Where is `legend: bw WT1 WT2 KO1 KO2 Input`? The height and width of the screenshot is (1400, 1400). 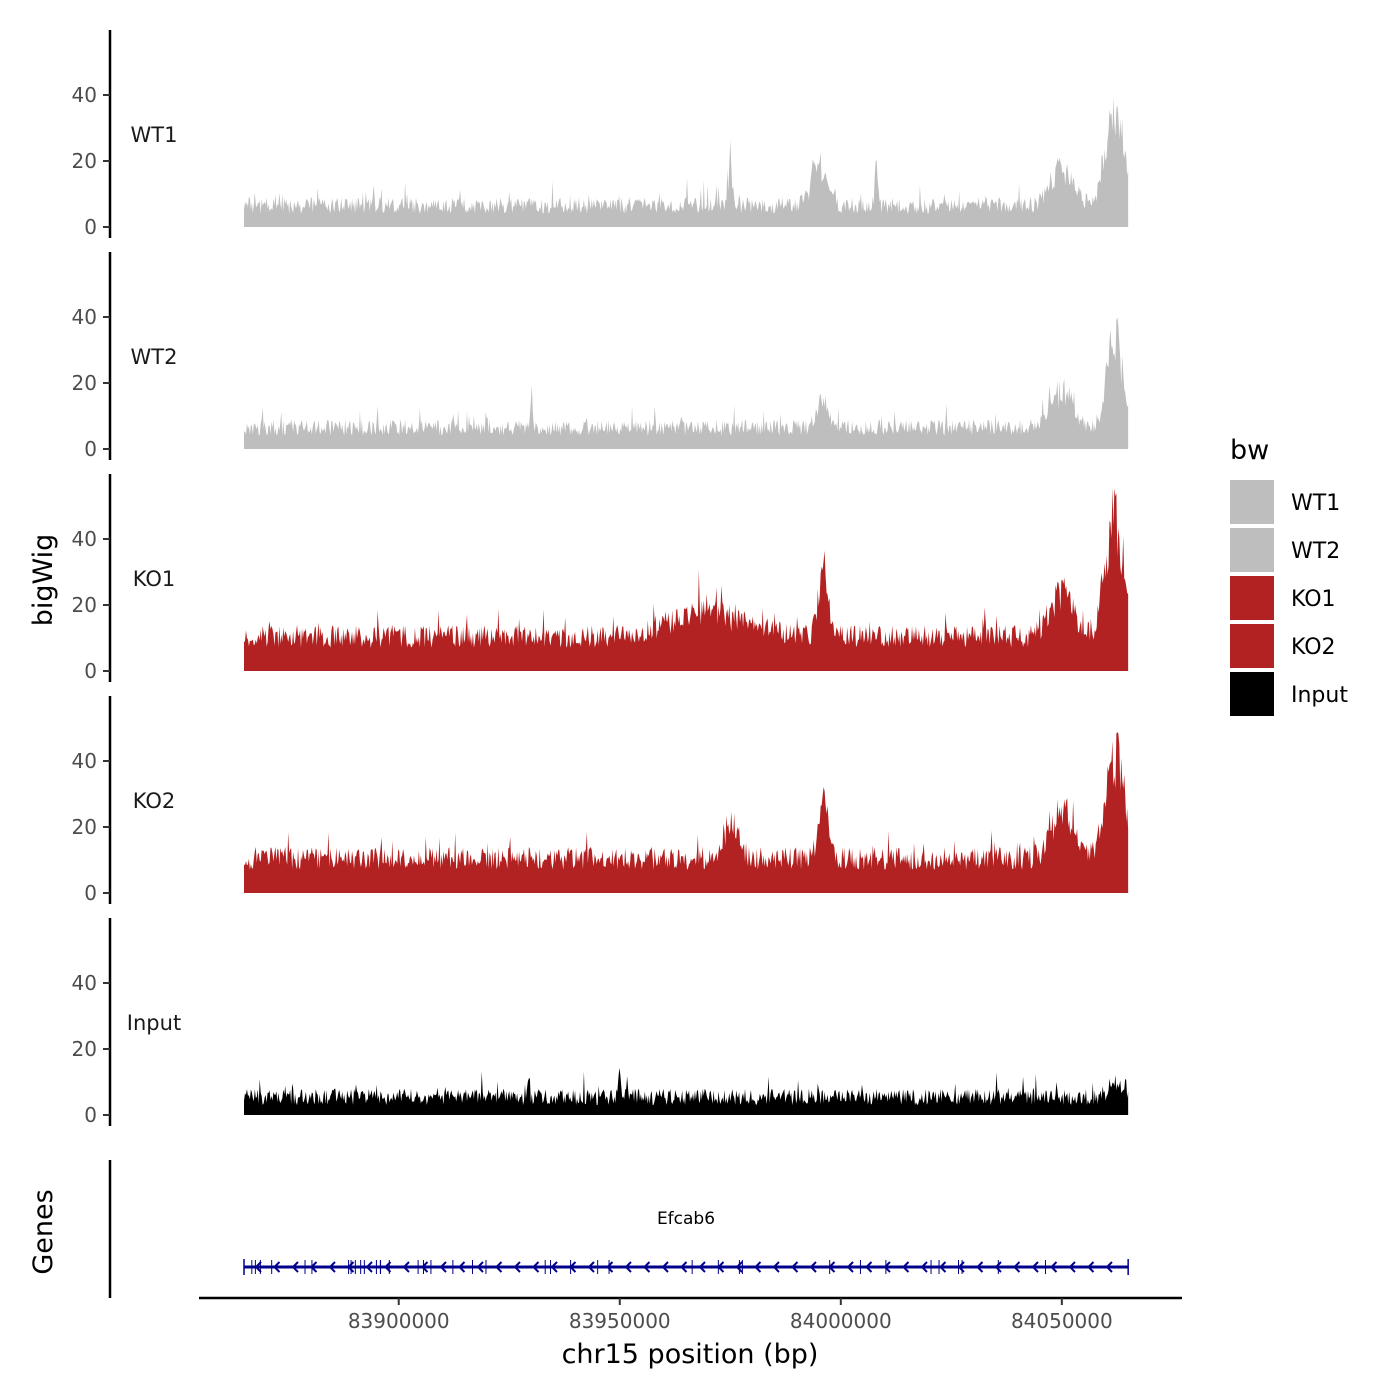
legend: bw WT1 WT2 KO1 KO2 Input is located at coordinates (1289, 575).